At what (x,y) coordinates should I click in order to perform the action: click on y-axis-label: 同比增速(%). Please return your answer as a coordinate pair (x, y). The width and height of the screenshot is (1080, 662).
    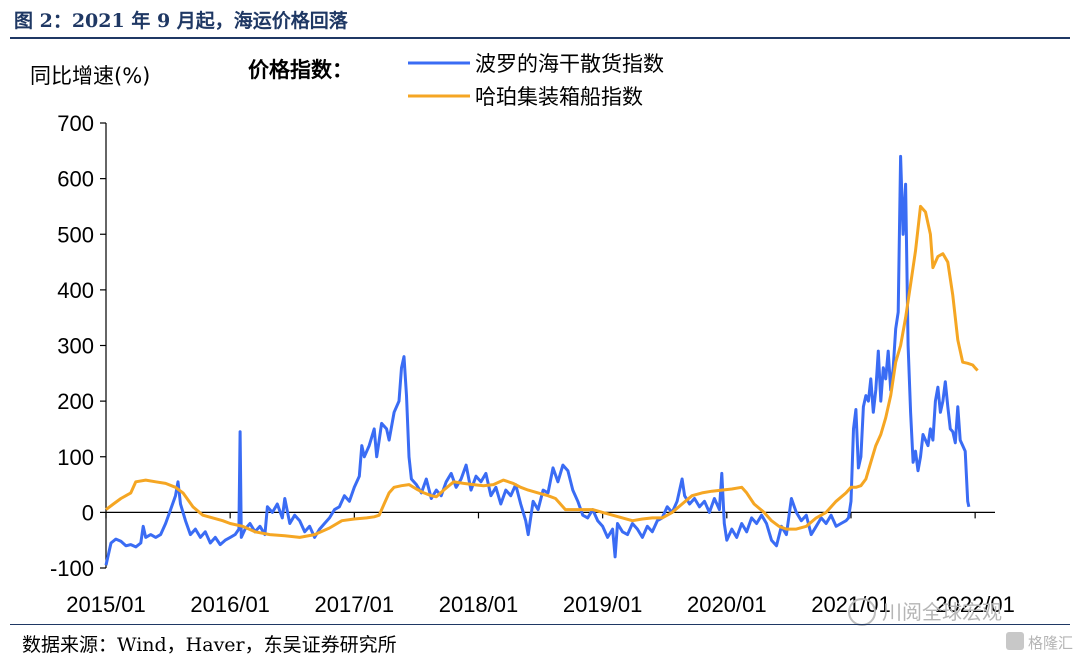
    Looking at the image, I should click on (90, 76).